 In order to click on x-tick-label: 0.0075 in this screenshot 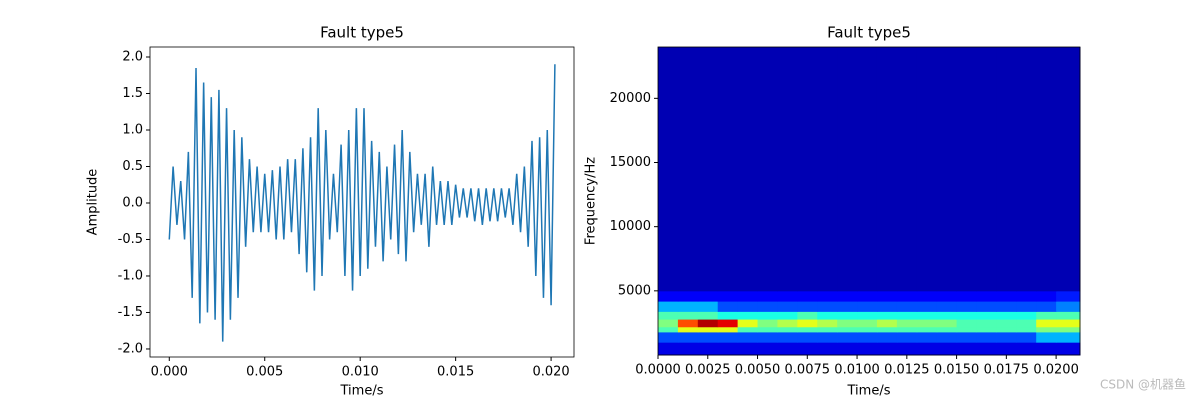, I will do `click(808, 370)`.